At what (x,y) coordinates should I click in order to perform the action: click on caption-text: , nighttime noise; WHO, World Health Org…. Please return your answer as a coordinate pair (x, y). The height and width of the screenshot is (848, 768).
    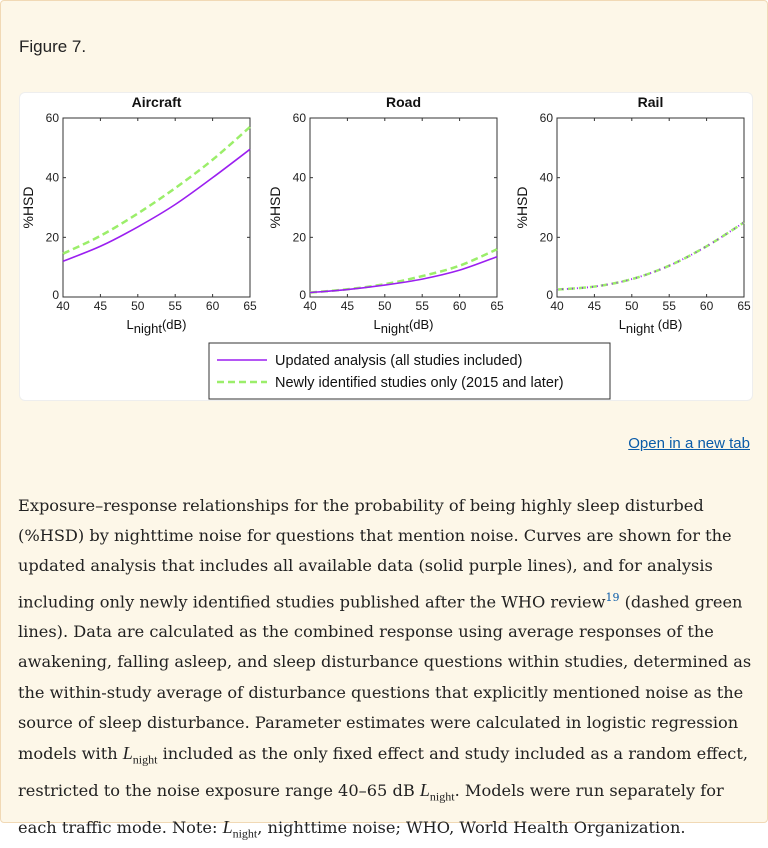
    Looking at the image, I should click on (471, 827).